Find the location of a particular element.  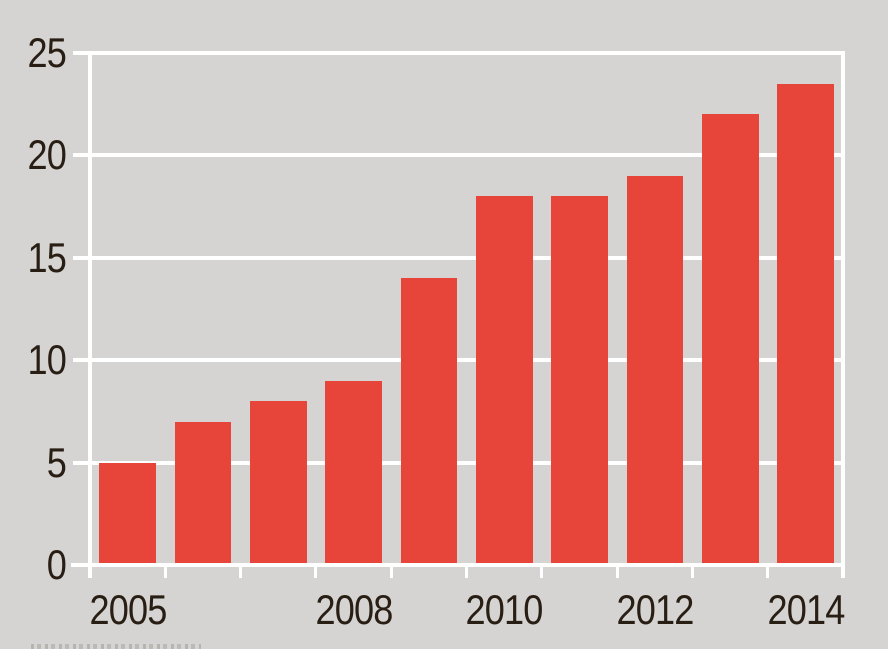

x-axis-tick-label: 2008 is located at coordinates (354, 609).